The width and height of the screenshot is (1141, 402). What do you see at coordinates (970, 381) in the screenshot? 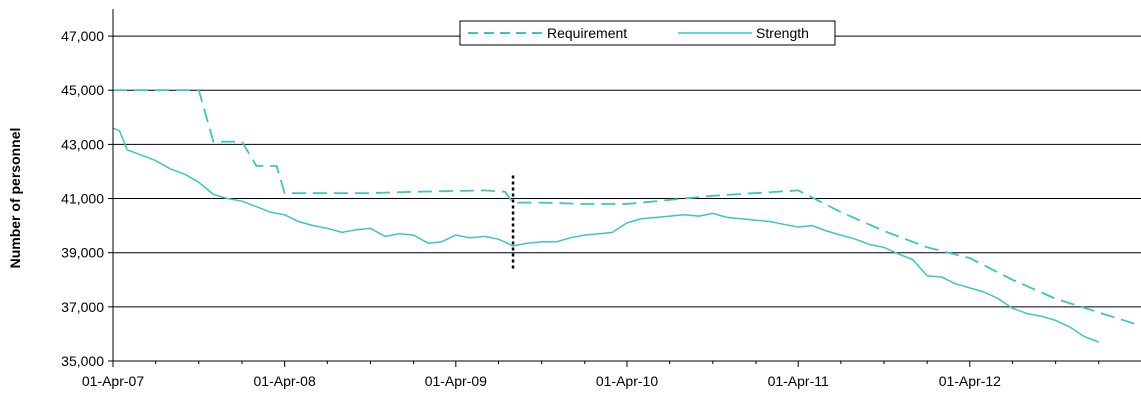
I see `x-tick-label: 01-Apr-12` at bounding box center [970, 381].